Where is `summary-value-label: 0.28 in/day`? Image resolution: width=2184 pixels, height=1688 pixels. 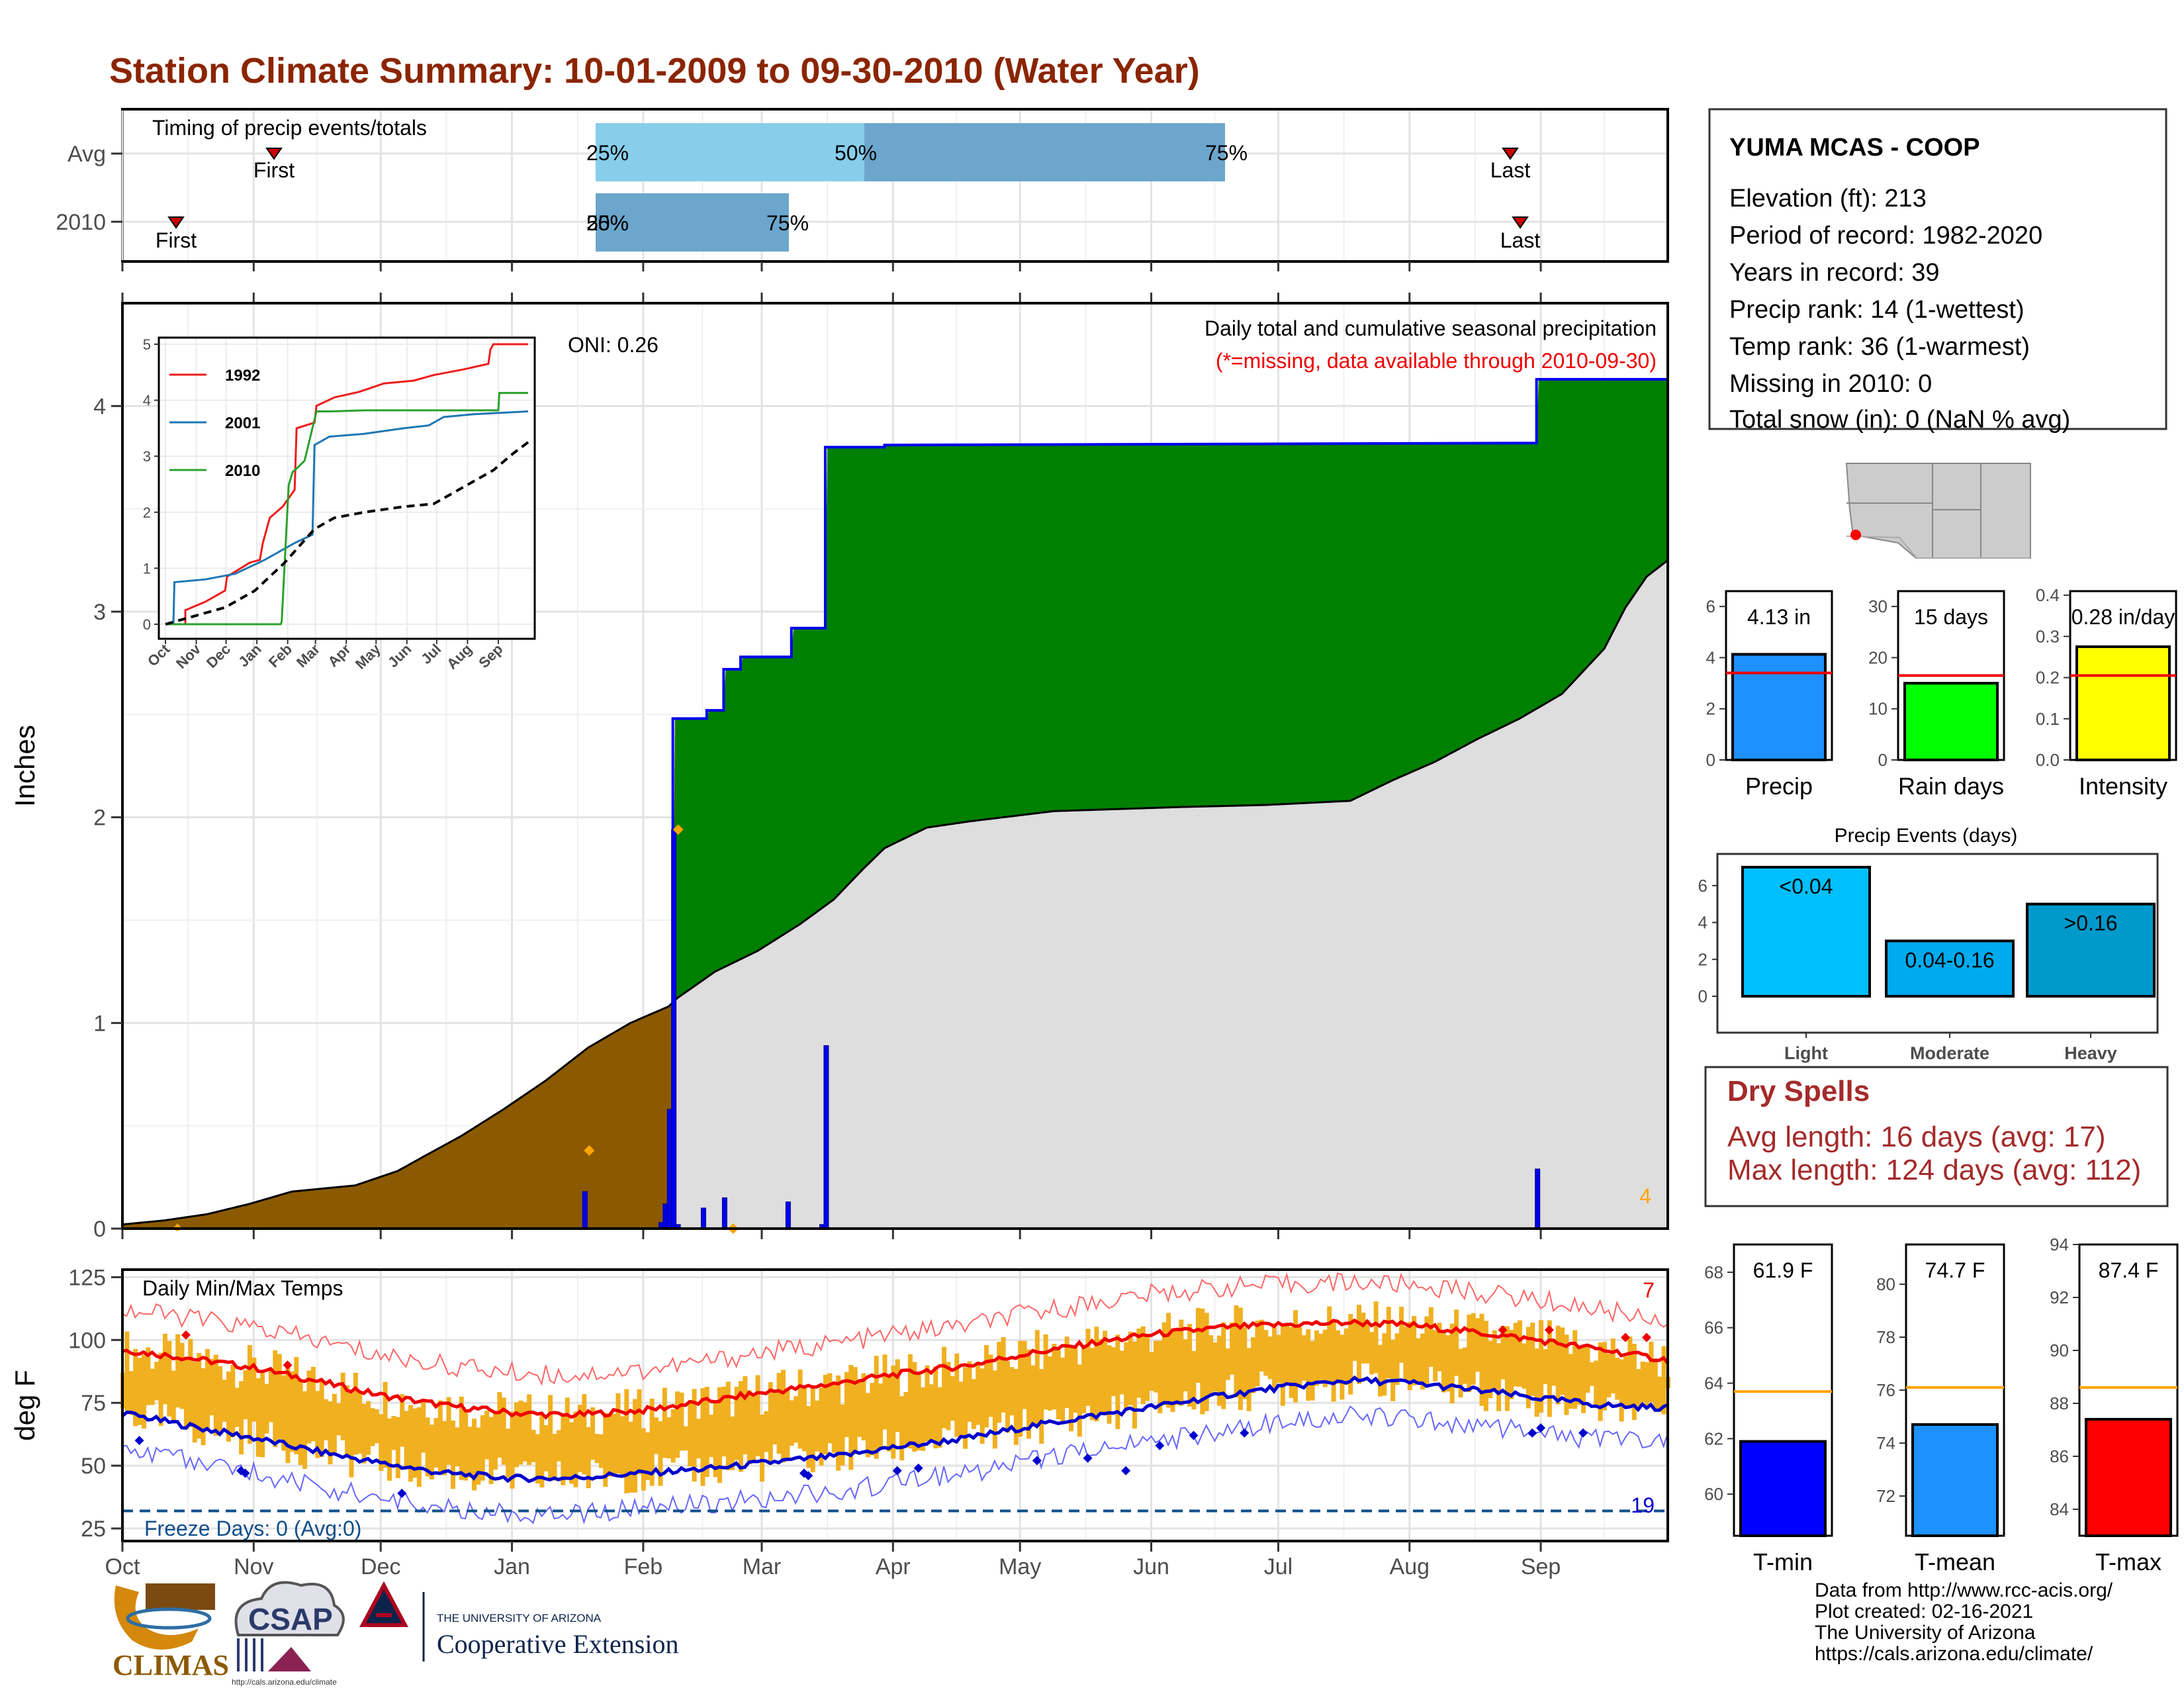 summary-value-label: 0.28 in/day is located at coordinates (2123, 617).